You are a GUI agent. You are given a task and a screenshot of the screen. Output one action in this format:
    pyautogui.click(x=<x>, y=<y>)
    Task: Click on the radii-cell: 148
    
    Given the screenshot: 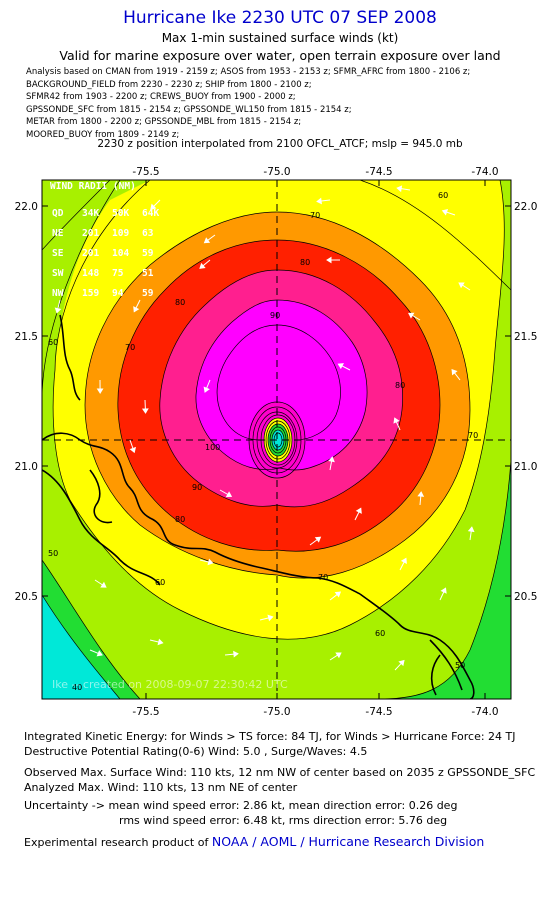 What is the action you would take?
    pyautogui.click(x=90, y=273)
    